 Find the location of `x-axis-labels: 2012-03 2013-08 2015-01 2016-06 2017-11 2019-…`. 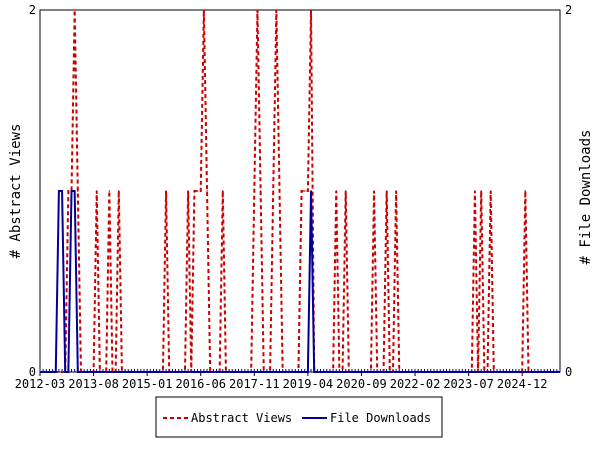

x-axis-labels: 2012-03 2013-08 2015-01 2016-06 2017-11 2019-… is located at coordinates (281, 381).